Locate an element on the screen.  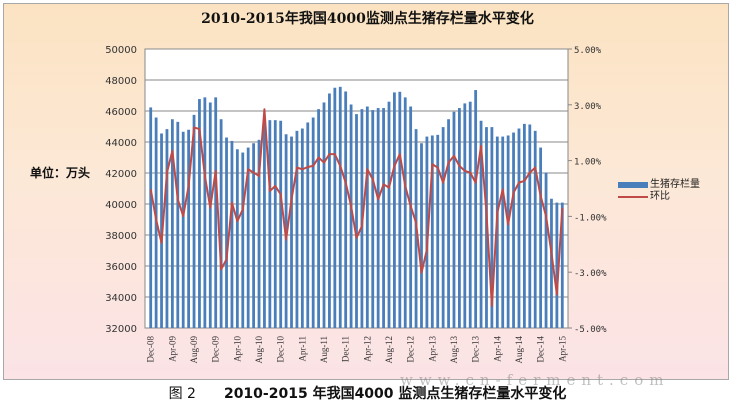
x-tick-label: Apr-14 is located at coordinates (497, 349).